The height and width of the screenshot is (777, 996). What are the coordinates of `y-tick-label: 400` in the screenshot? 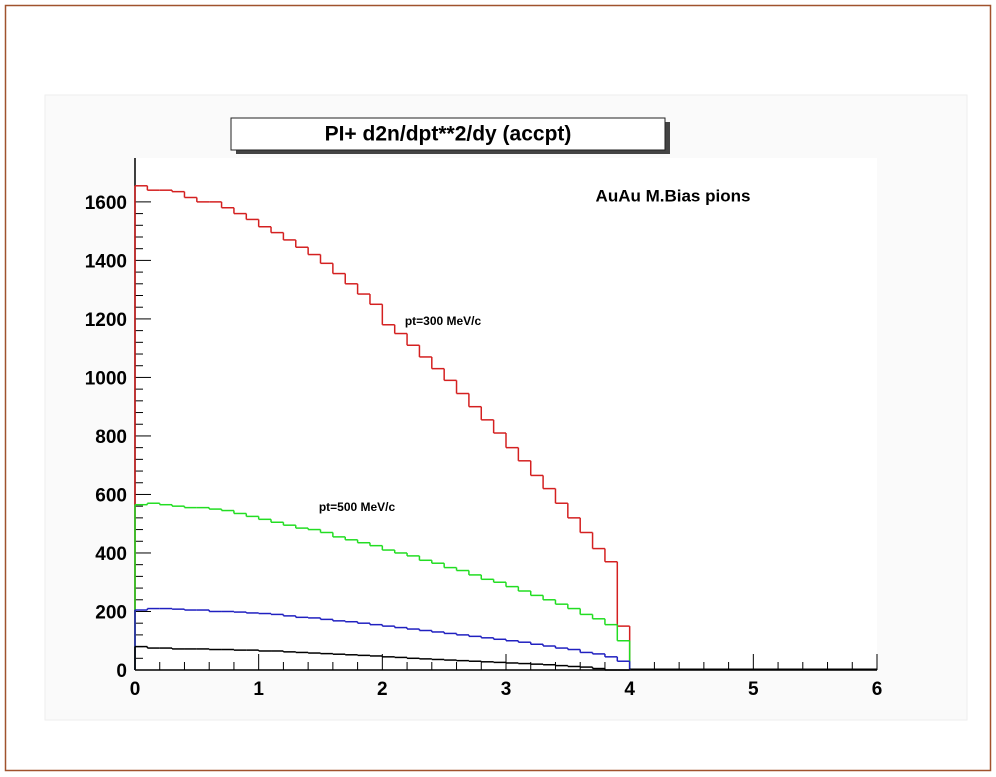 It's located at (111, 554).